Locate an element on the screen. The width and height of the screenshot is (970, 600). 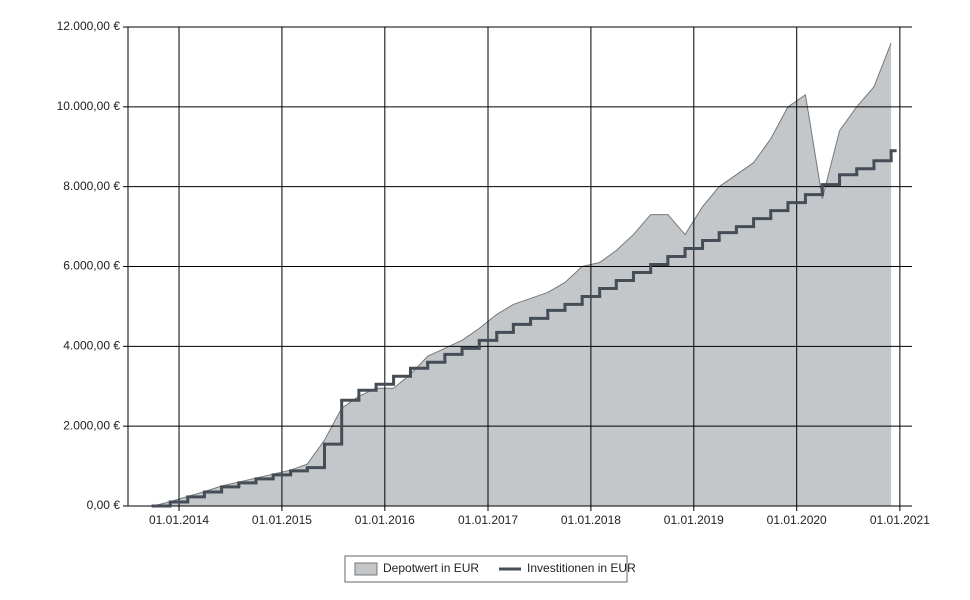
y-tick-label: 6.000,00 € is located at coordinates (91, 266).